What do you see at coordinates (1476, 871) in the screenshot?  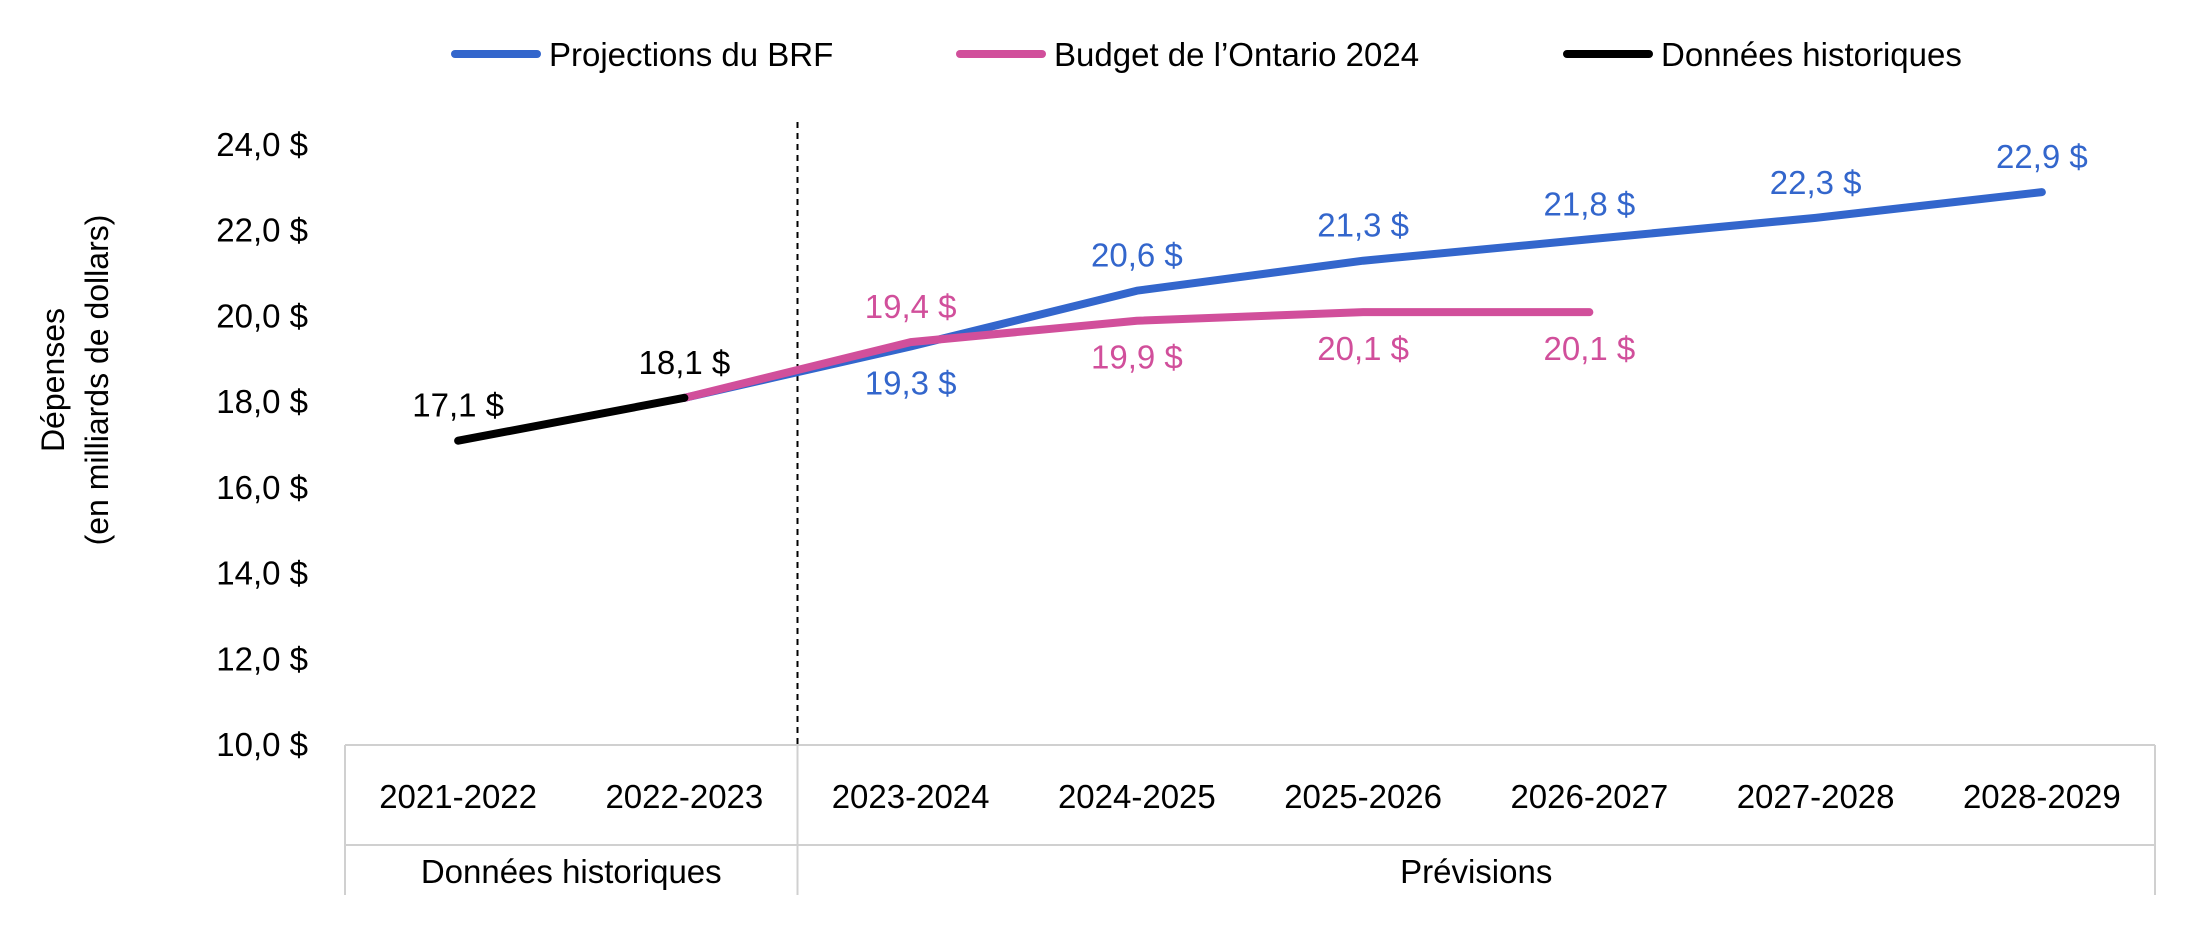 I see `x-group-label: Prévisions` at bounding box center [1476, 871].